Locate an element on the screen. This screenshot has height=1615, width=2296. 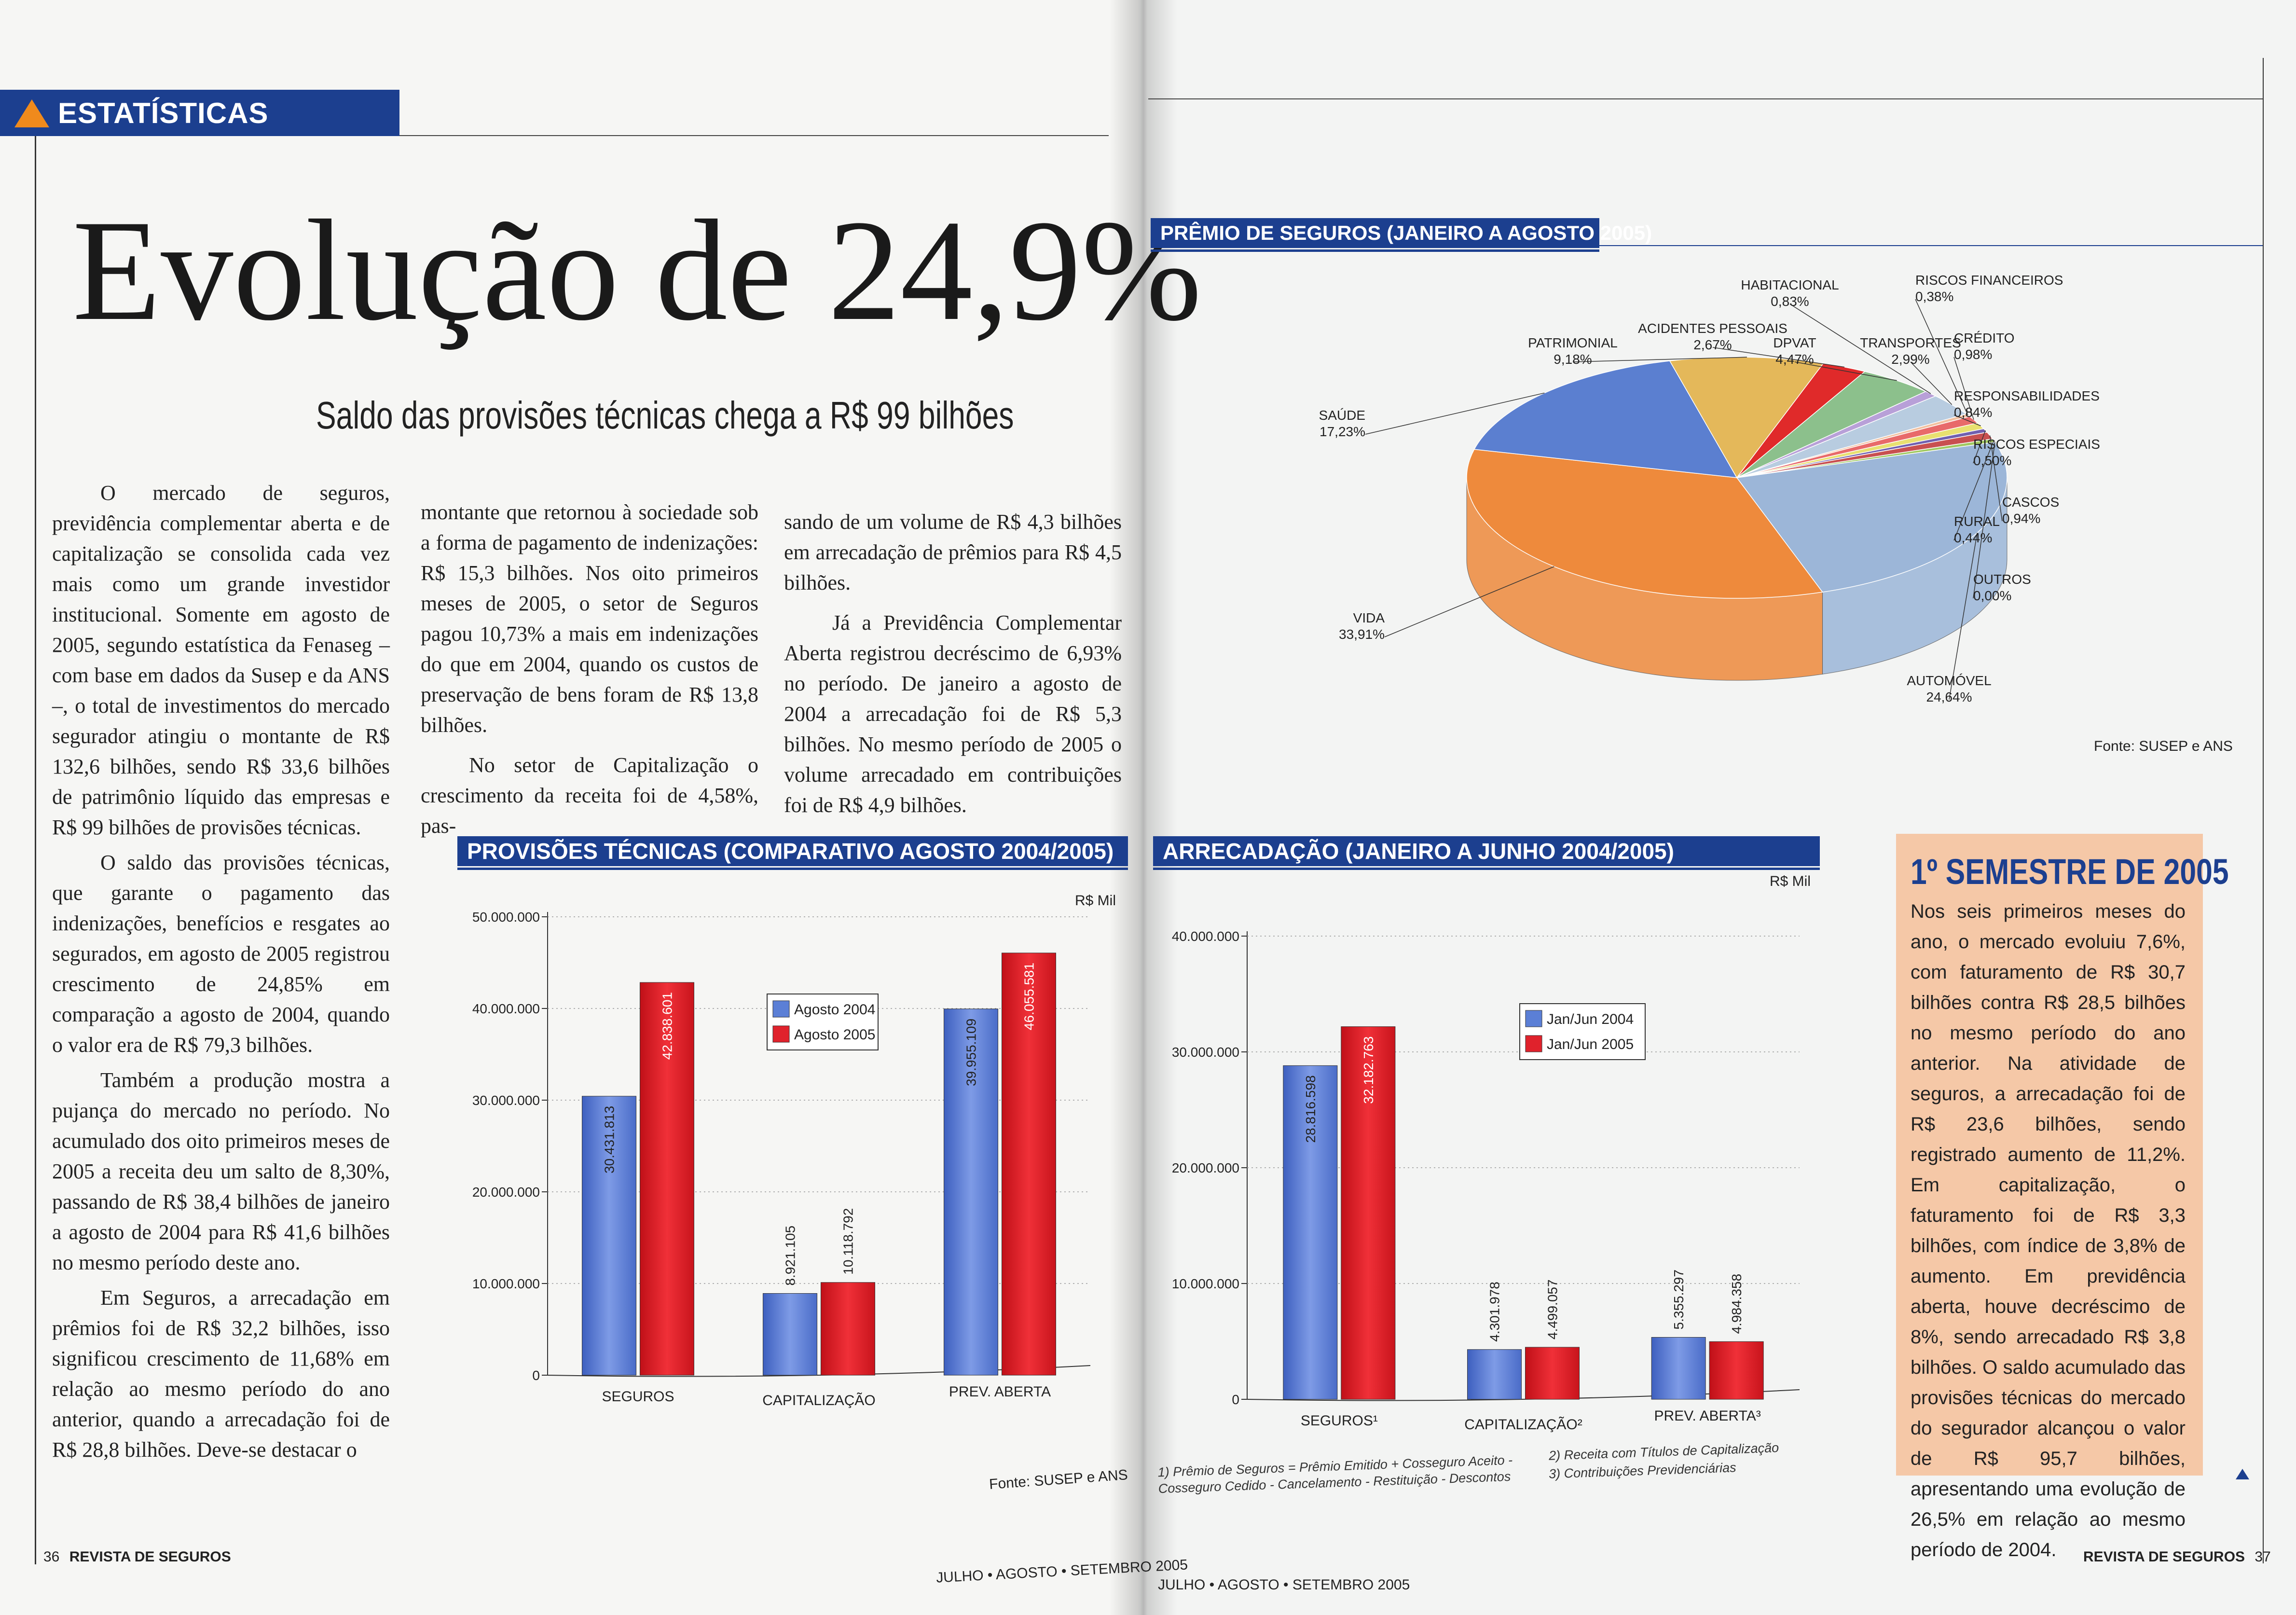
pie-label-name: OUTROS is located at coordinates (2002, 579).